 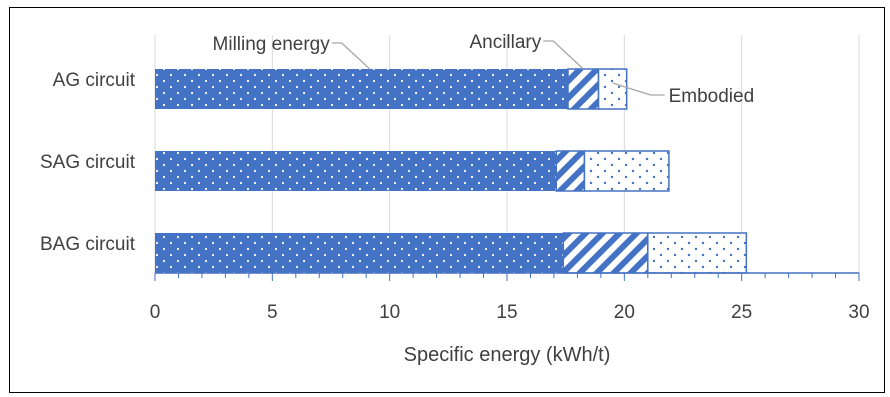 I want to click on category-label-sag-circuit: SAG circuit, so click(x=88, y=162).